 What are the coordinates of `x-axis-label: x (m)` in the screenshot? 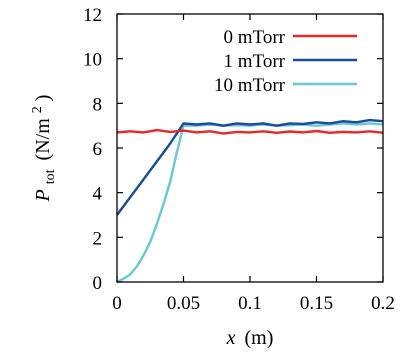 It's located at (250, 338).